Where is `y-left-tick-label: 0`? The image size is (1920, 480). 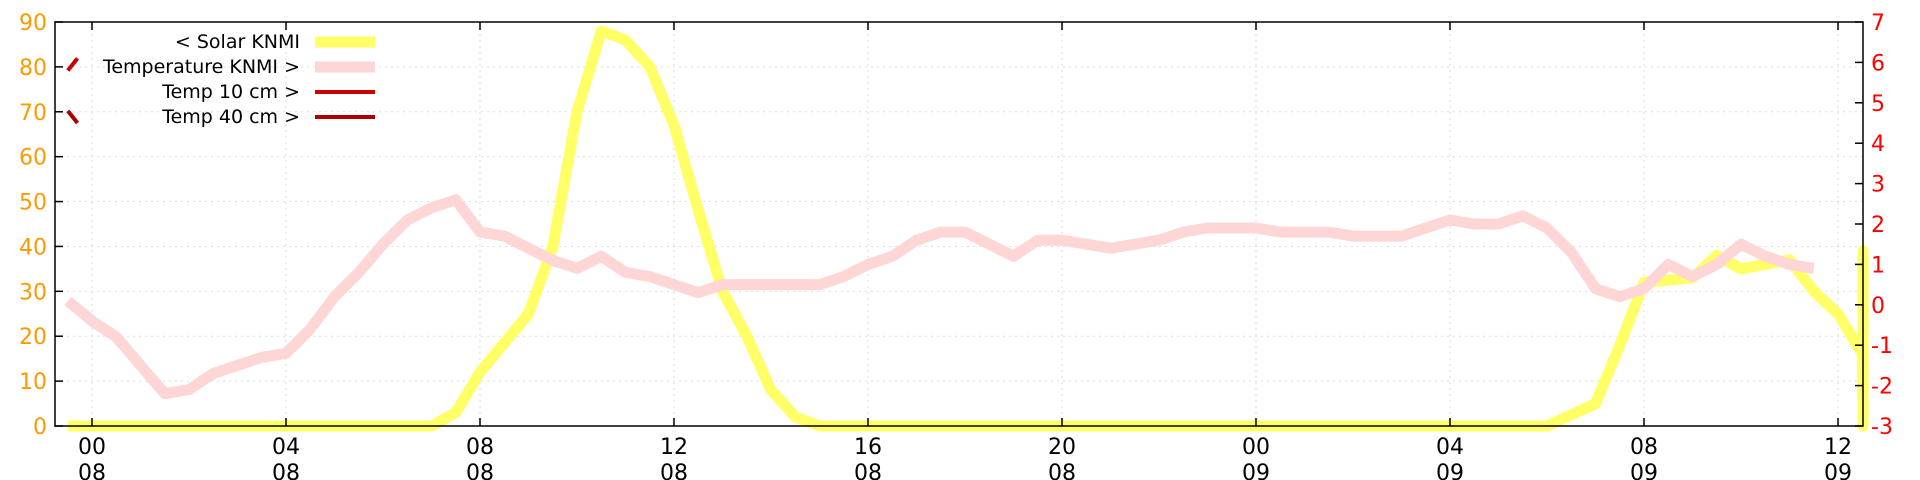
y-left-tick-label: 0 is located at coordinates (40, 427).